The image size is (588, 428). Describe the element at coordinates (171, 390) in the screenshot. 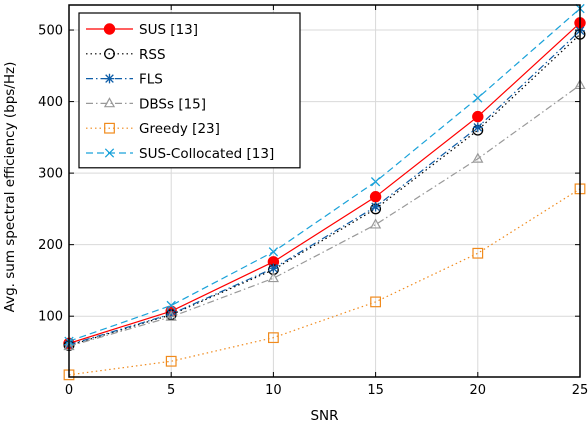

I see `x-tick-label: 5` at that location.